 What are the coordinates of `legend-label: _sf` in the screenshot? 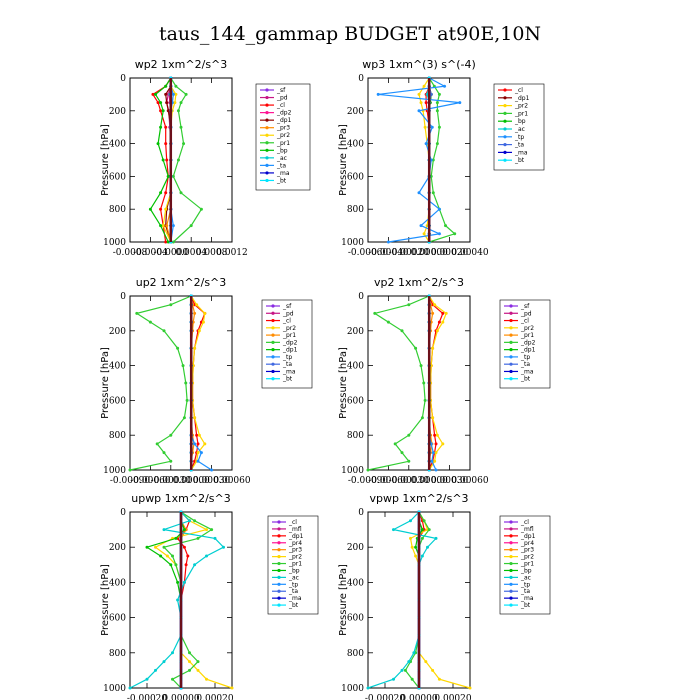 It's located at (281, 90).